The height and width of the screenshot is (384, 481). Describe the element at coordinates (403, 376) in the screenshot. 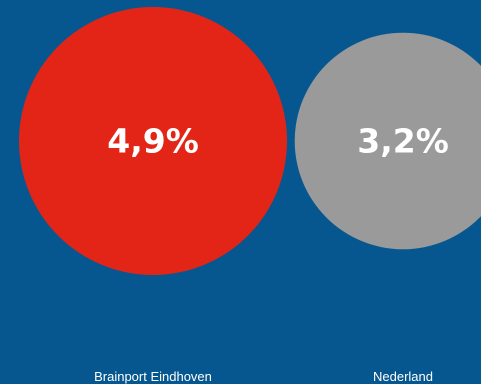

I see `category-label-nederland: Nederland` at that location.